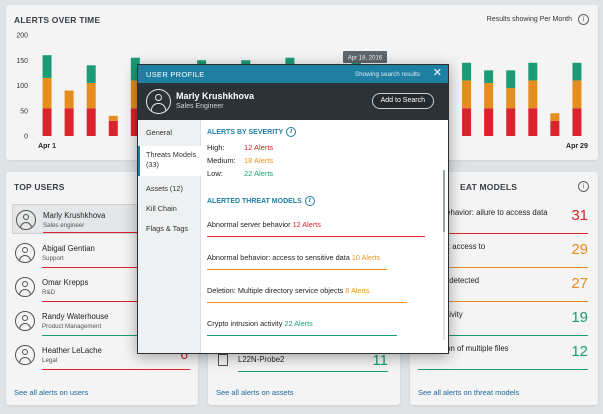  What do you see at coordinates (22, 86) in the screenshot?
I see `y-tick-label: 100` at bounding box center [22, 86].